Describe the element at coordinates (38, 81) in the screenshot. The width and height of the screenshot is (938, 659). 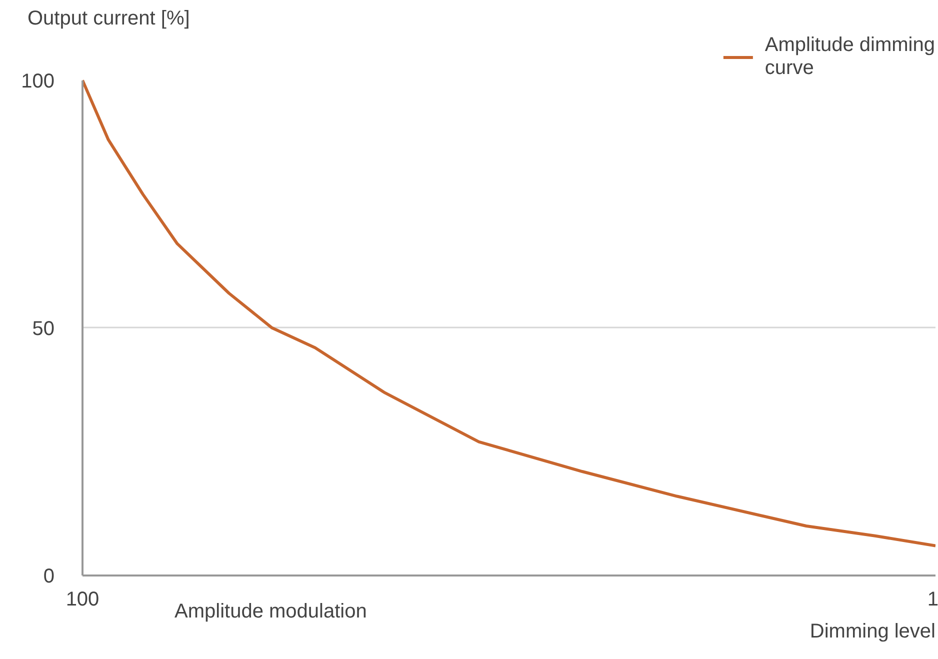
I see `y-tick-label: 100` at that location.